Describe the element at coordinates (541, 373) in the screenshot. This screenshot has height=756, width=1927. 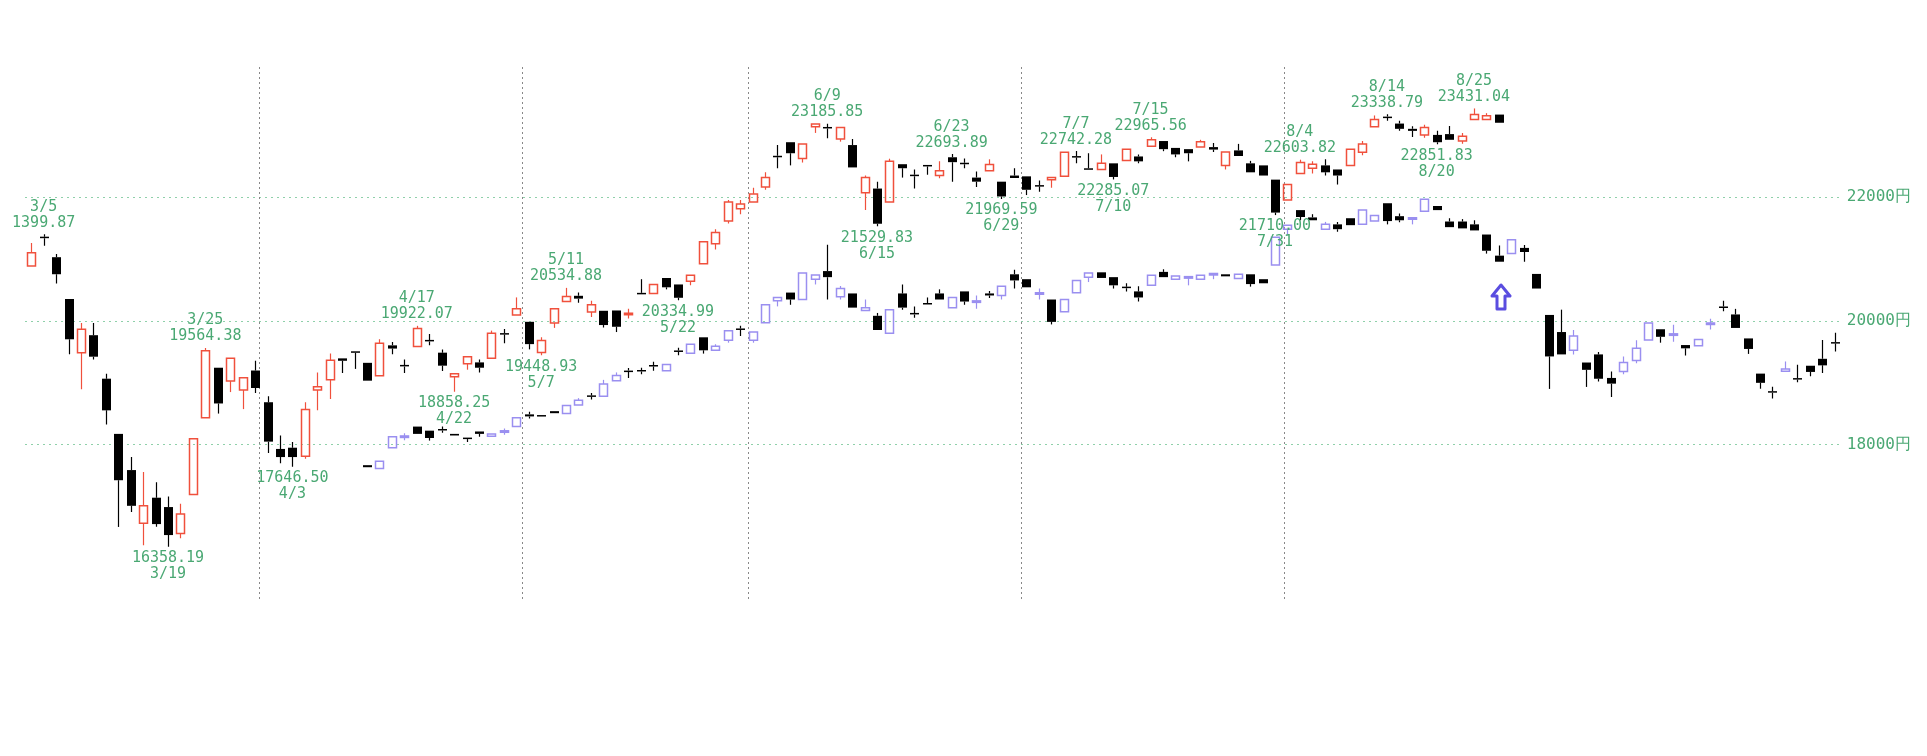
I see `annotation: 19448.93 5/7` at that location.